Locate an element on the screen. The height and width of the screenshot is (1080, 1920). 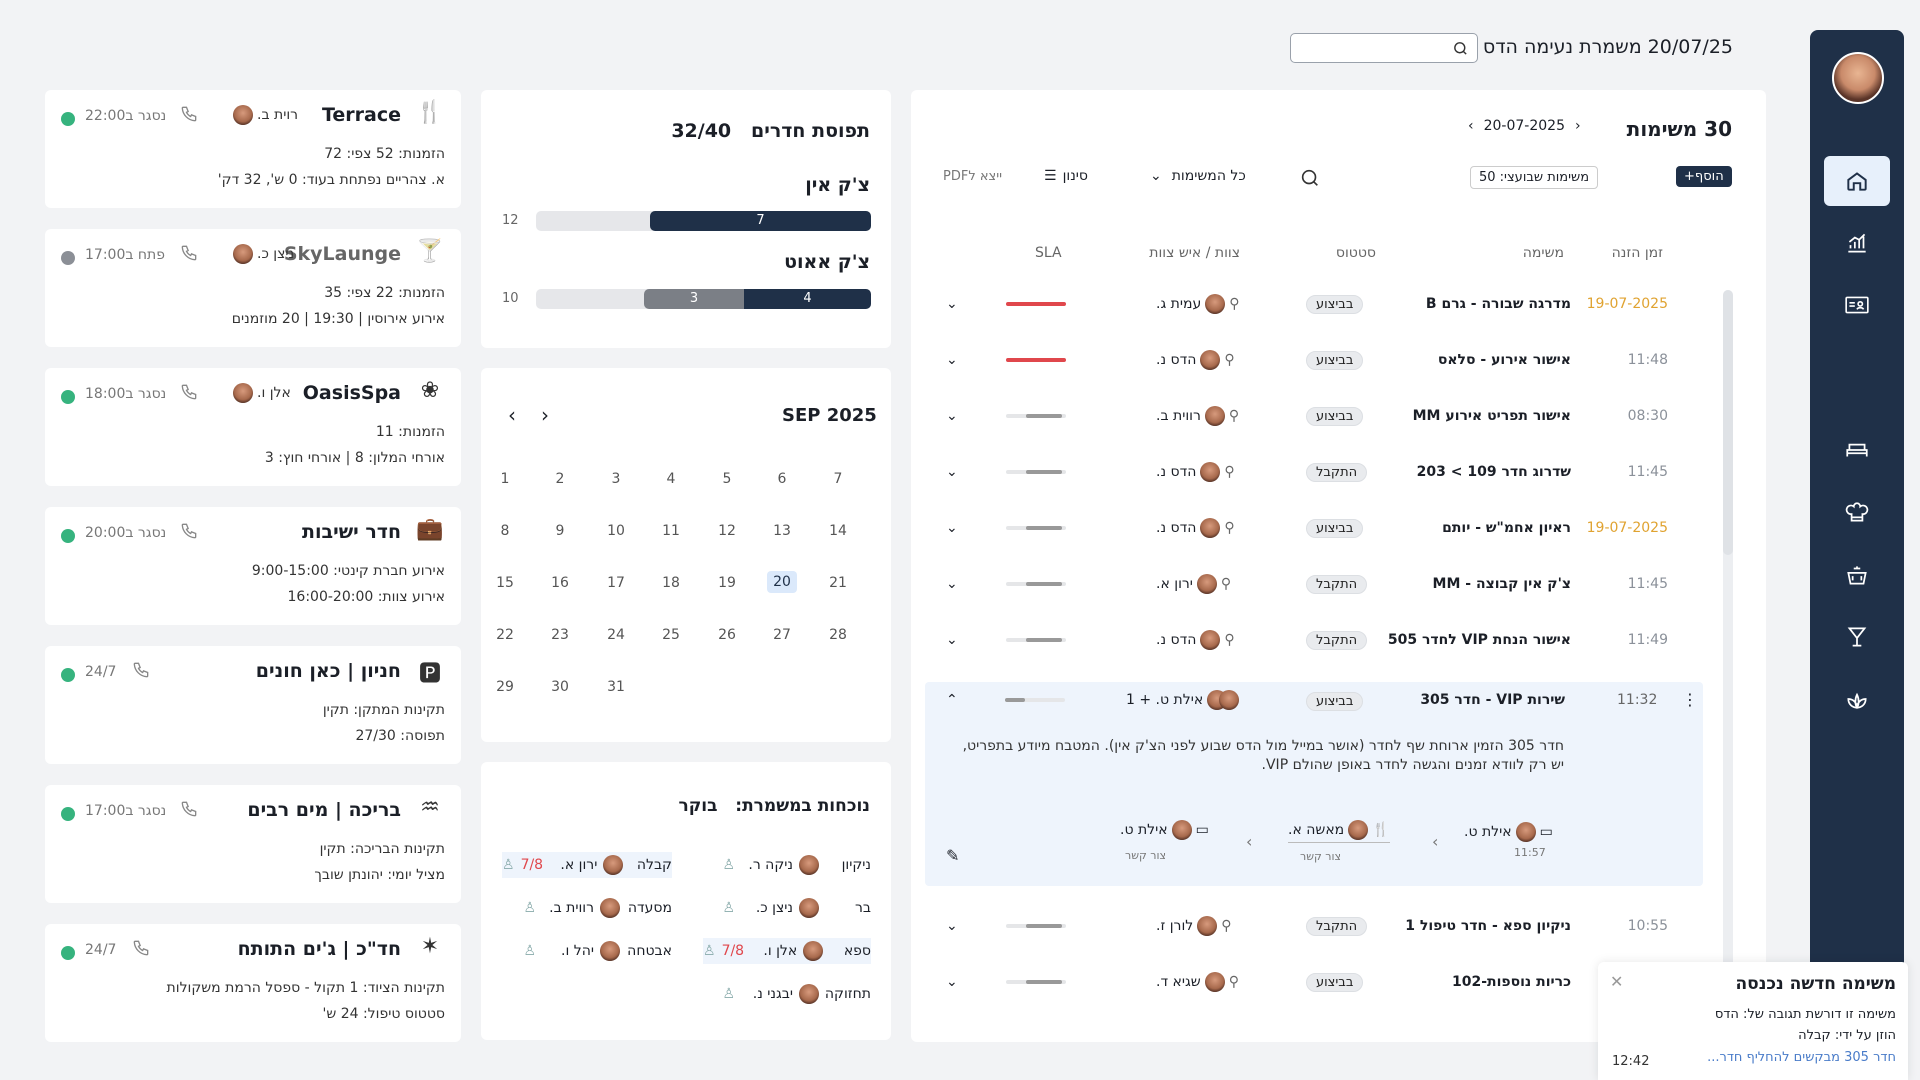
calendar-day: 17 is located at coordinates (616, 583).